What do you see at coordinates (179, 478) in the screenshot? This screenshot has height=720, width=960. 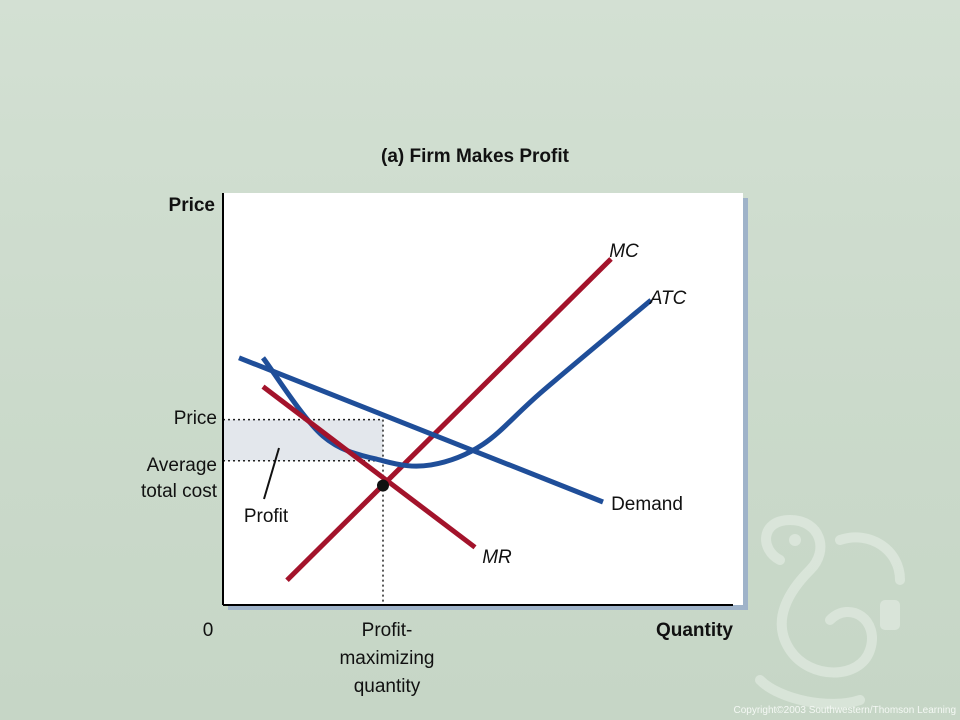 I see `y-marker-label-1: Average total cost` at bounding box center [179, 478].